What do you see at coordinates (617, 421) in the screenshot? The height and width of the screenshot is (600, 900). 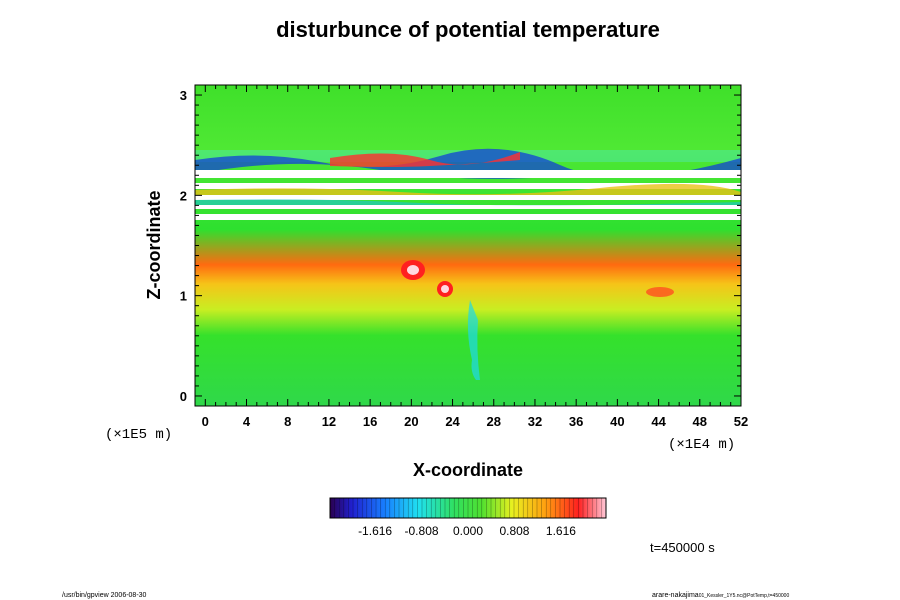 I see `x-tick-label: 40` at bounding box center [617, 421].